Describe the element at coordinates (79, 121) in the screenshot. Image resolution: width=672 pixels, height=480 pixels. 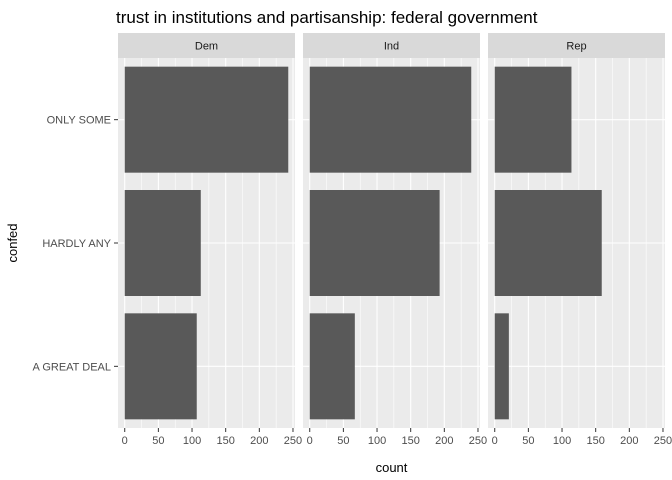
I see `y-tick-label: ONLY SOME` at that location.